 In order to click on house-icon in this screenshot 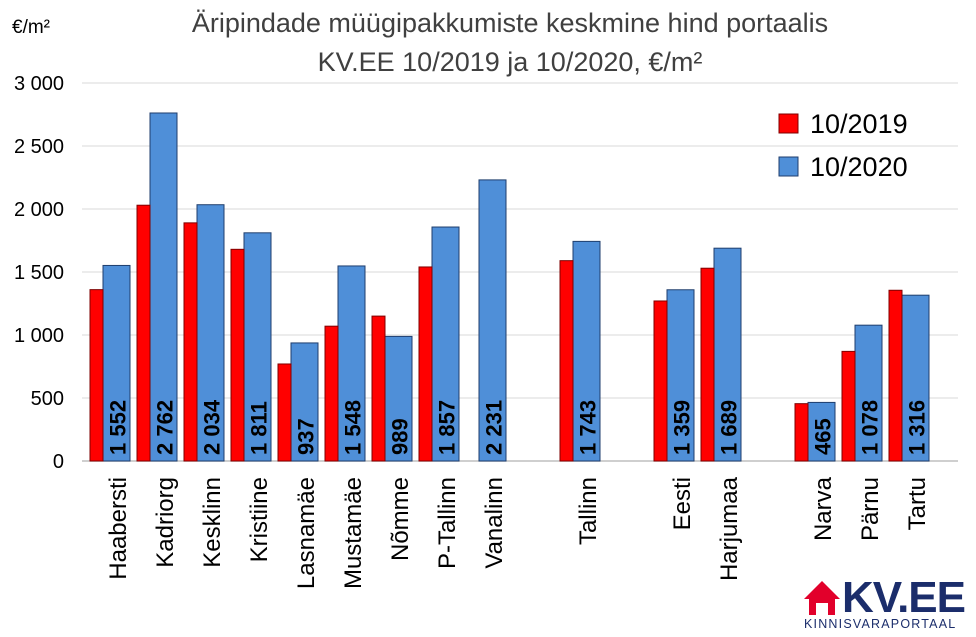, I will do `click(822, 598)`.